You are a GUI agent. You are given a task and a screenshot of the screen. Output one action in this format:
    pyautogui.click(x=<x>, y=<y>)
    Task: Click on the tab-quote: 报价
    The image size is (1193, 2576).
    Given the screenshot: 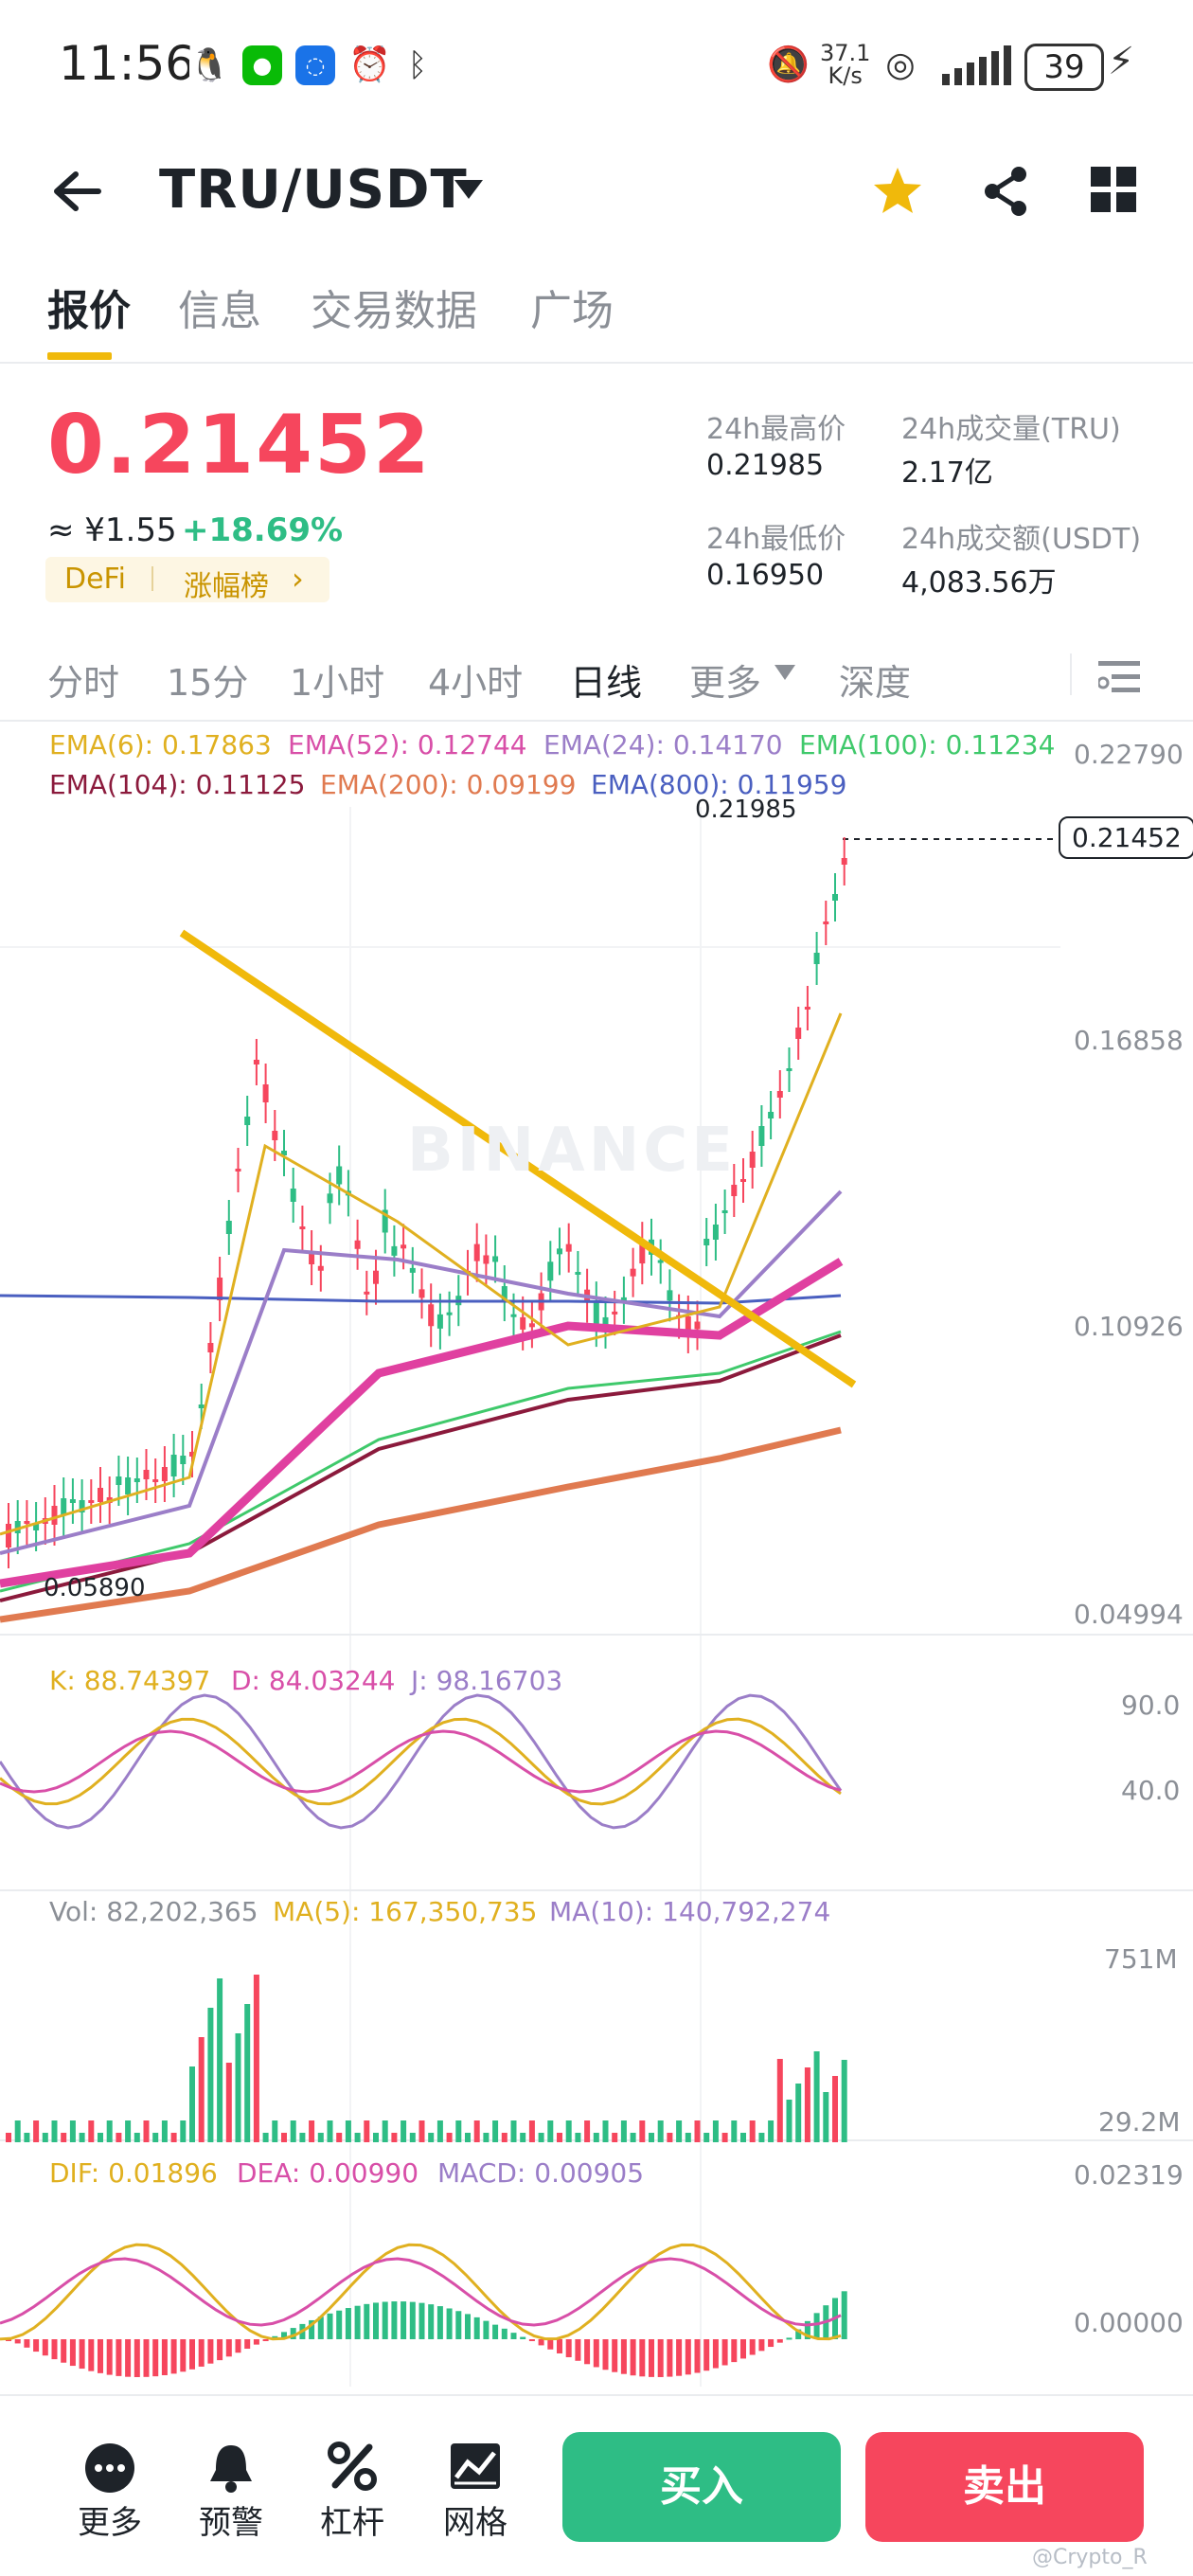 What is the action you would take?
    pyautogui.click(x=89, y=311)
    